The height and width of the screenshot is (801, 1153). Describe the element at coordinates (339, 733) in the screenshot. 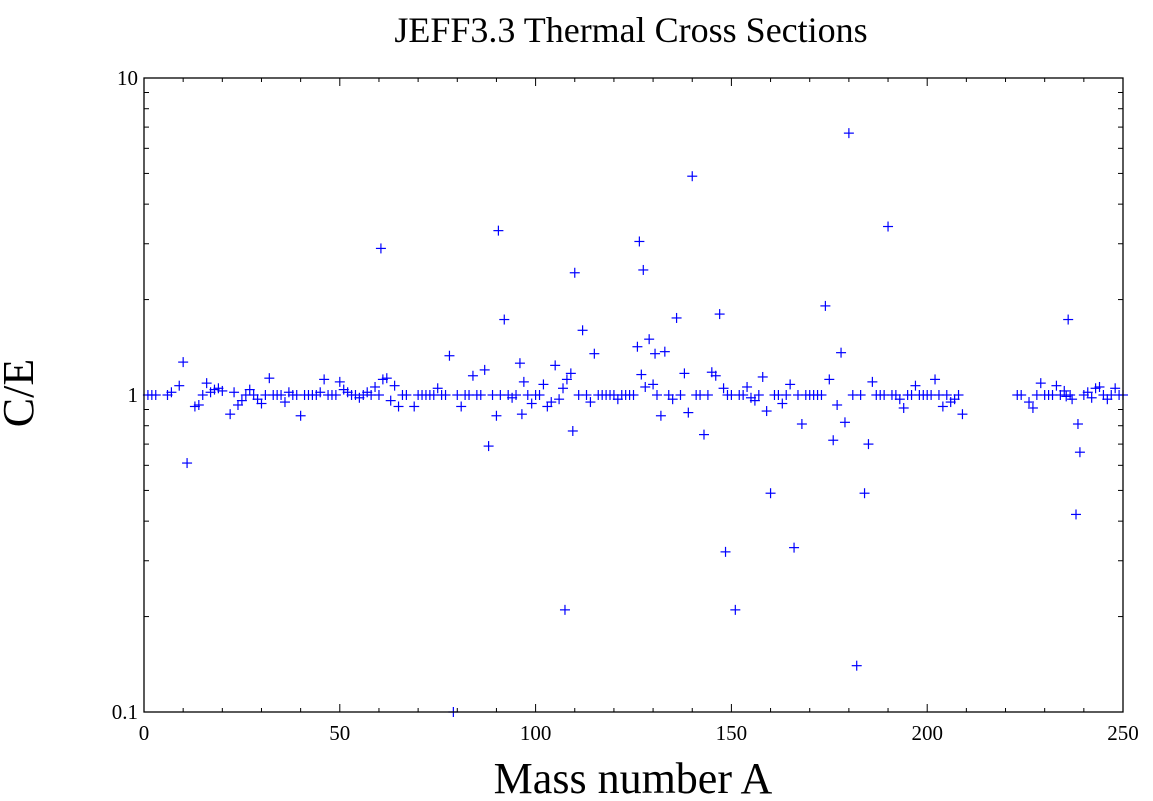

I see `x-tick-label: 50` at that location.